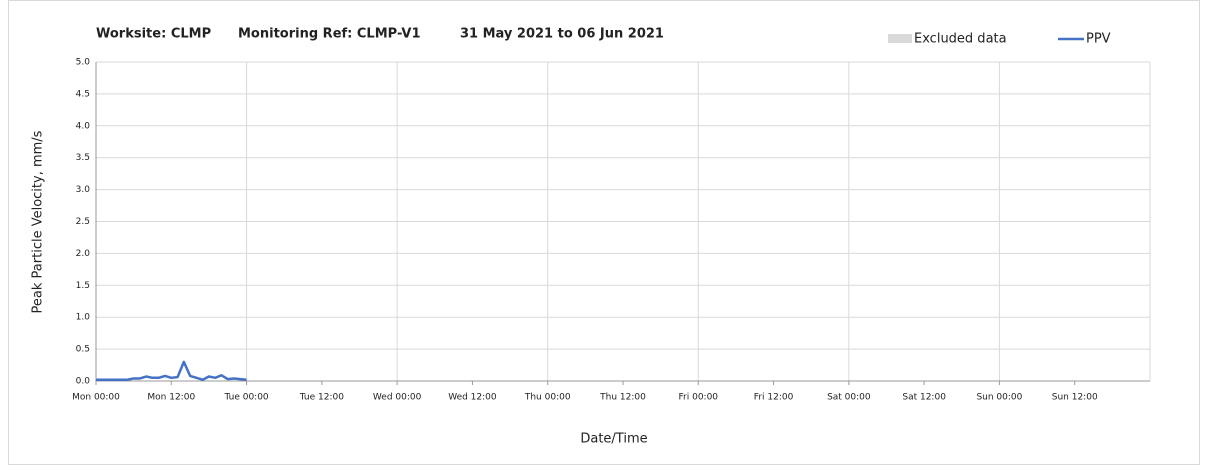 The height and width of the screenshot is (476, 1208). What do you see at coordinates (472, 398) in the screenshot?
I see `x-tick-label: Wed 12:00` at bounding box center [472, 398].